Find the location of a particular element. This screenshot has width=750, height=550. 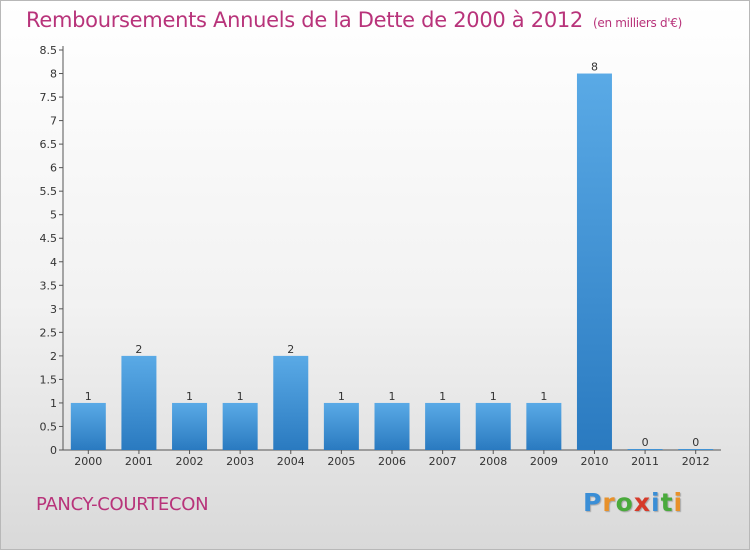

x-tick-label: 2006 is located at coordinates (392, 461).